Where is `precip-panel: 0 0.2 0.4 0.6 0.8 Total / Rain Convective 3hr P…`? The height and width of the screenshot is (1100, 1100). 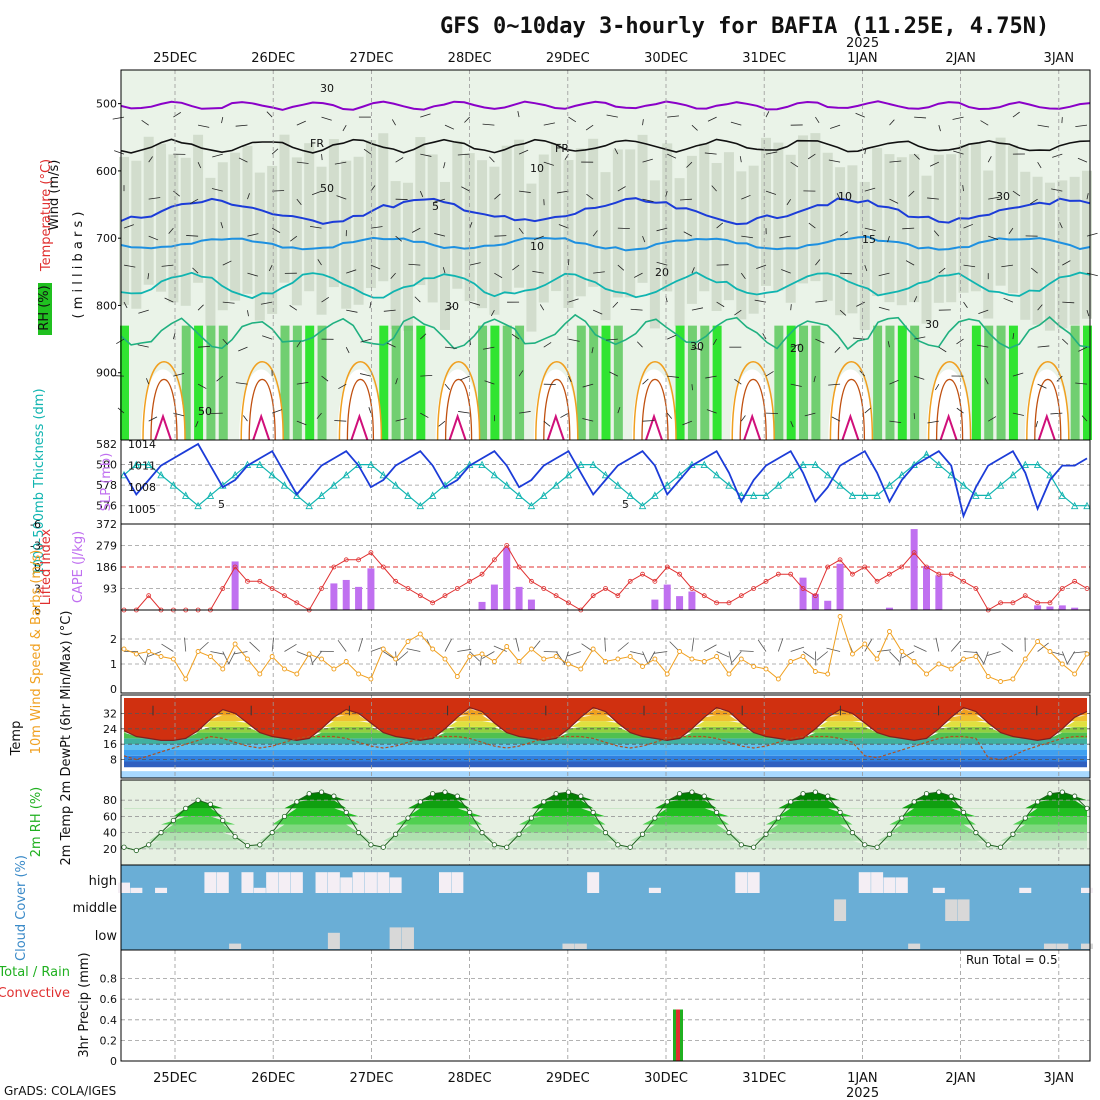 precip-panel: 0 0.2 0.4 0.6 0.8 Total / Rain Convective 3hr P… is located at coordinates (545, 1008).